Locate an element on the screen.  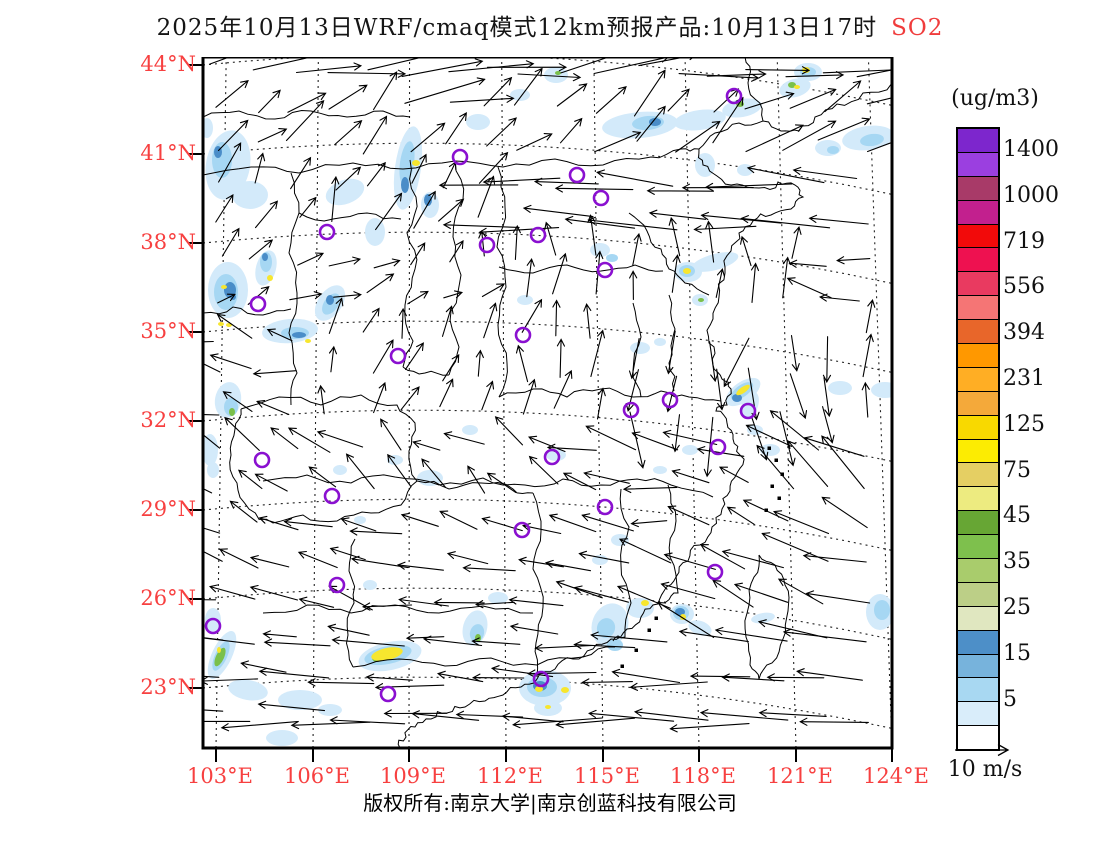
legend-tick-label: 394 is located at coordinates (1024, 333).